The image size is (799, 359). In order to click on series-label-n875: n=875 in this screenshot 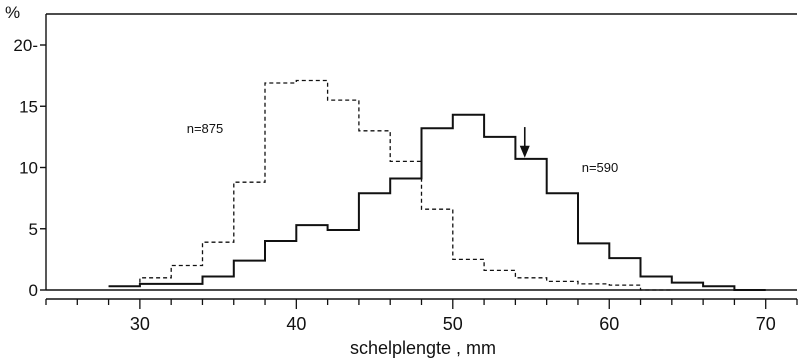, I will do `click(205, 128)`.